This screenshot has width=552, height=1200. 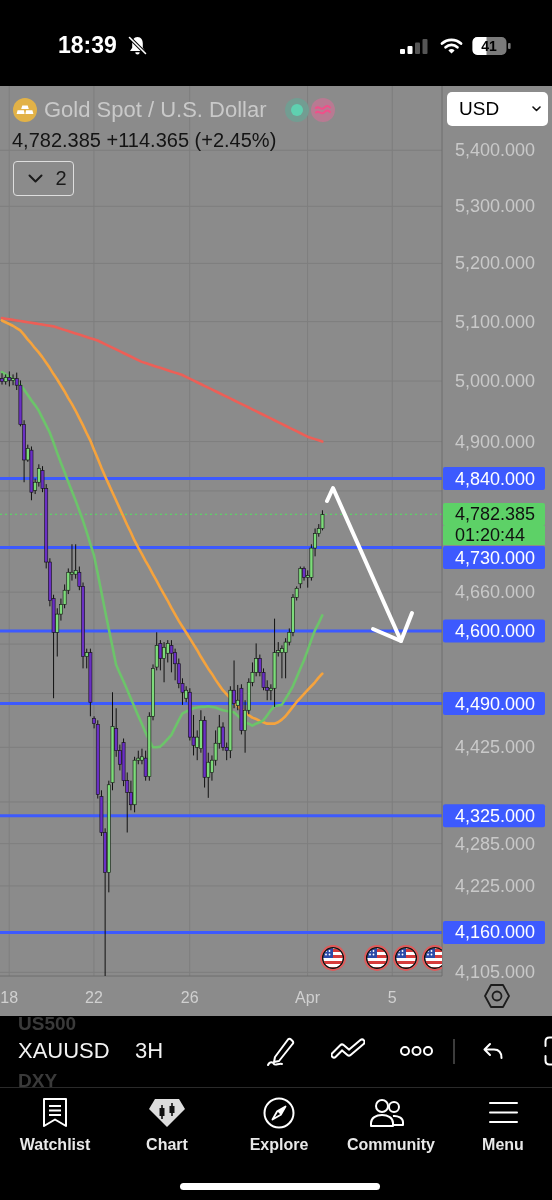 What do you see at coordinates (9, 997) in the screenshot?
I see `x-tick-label: 18` at bounding box center [9, 997].